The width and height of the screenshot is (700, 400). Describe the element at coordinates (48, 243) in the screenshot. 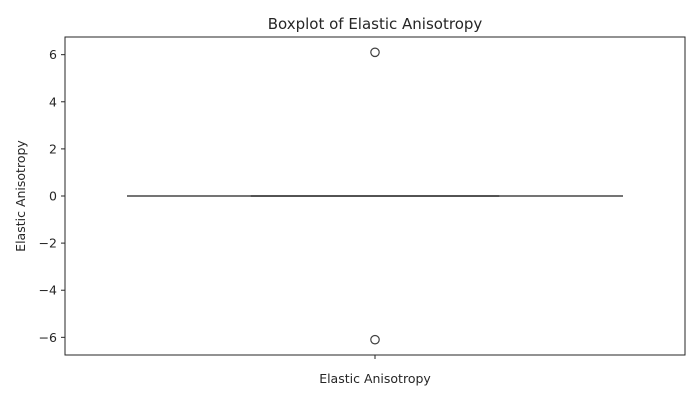

I see `y-tick-label: −2` at that location.